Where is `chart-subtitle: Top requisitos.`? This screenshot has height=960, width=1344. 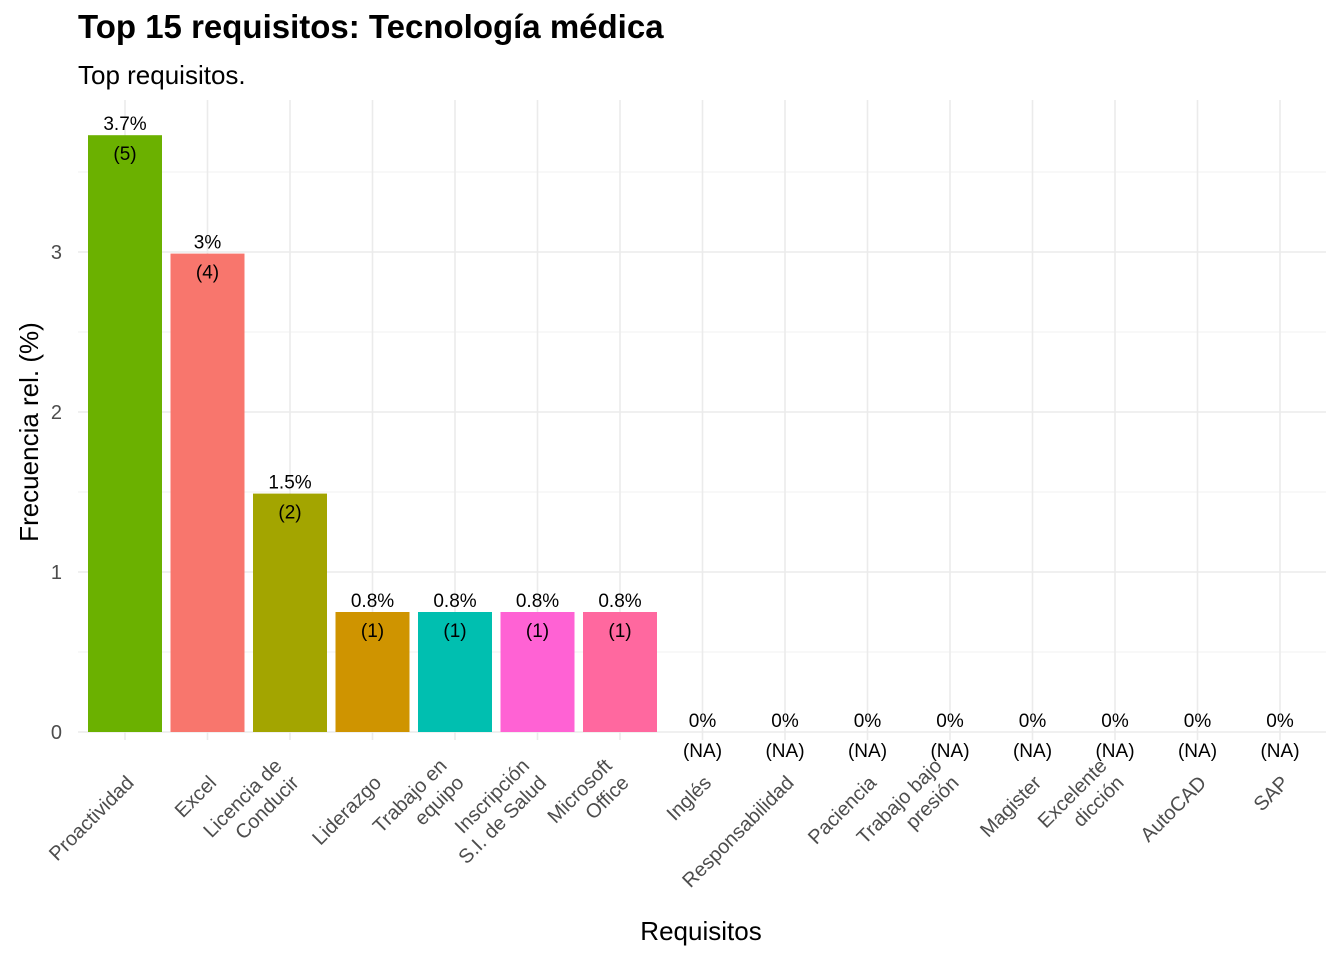 chart-subtitle: Top requisitos. is located at coordinates (162, 75).